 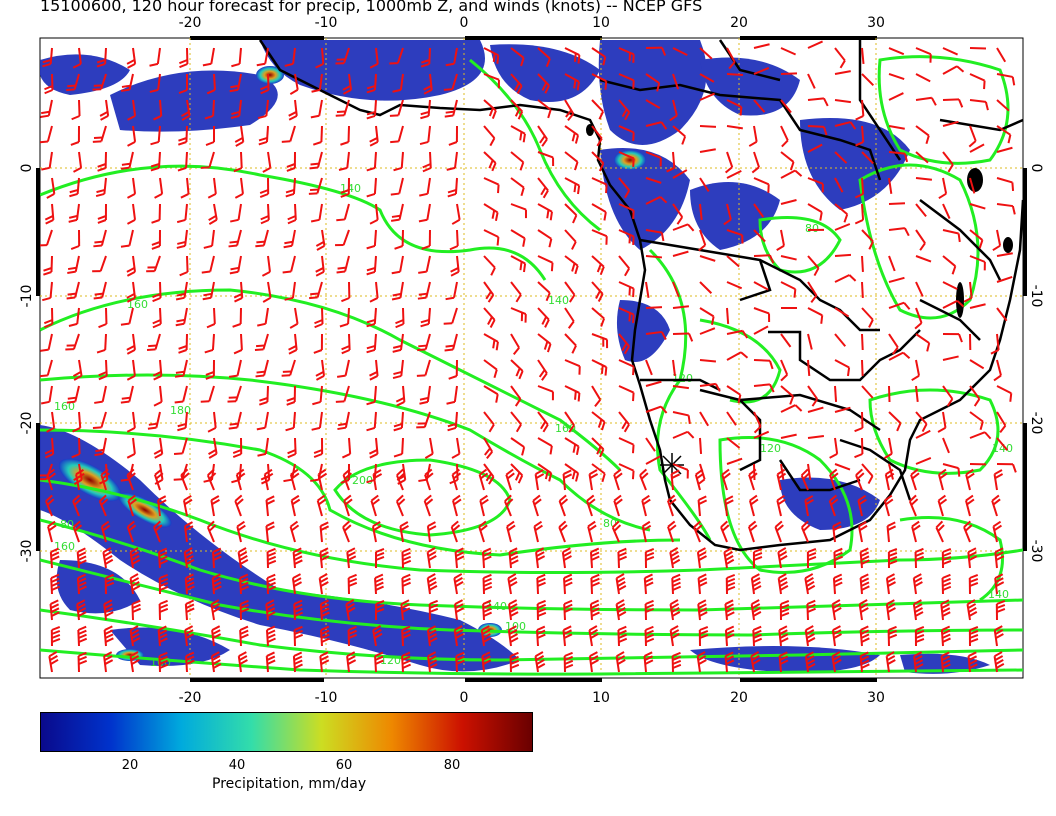 I want to click on contour-label: 140, so click(x=496, y=606).